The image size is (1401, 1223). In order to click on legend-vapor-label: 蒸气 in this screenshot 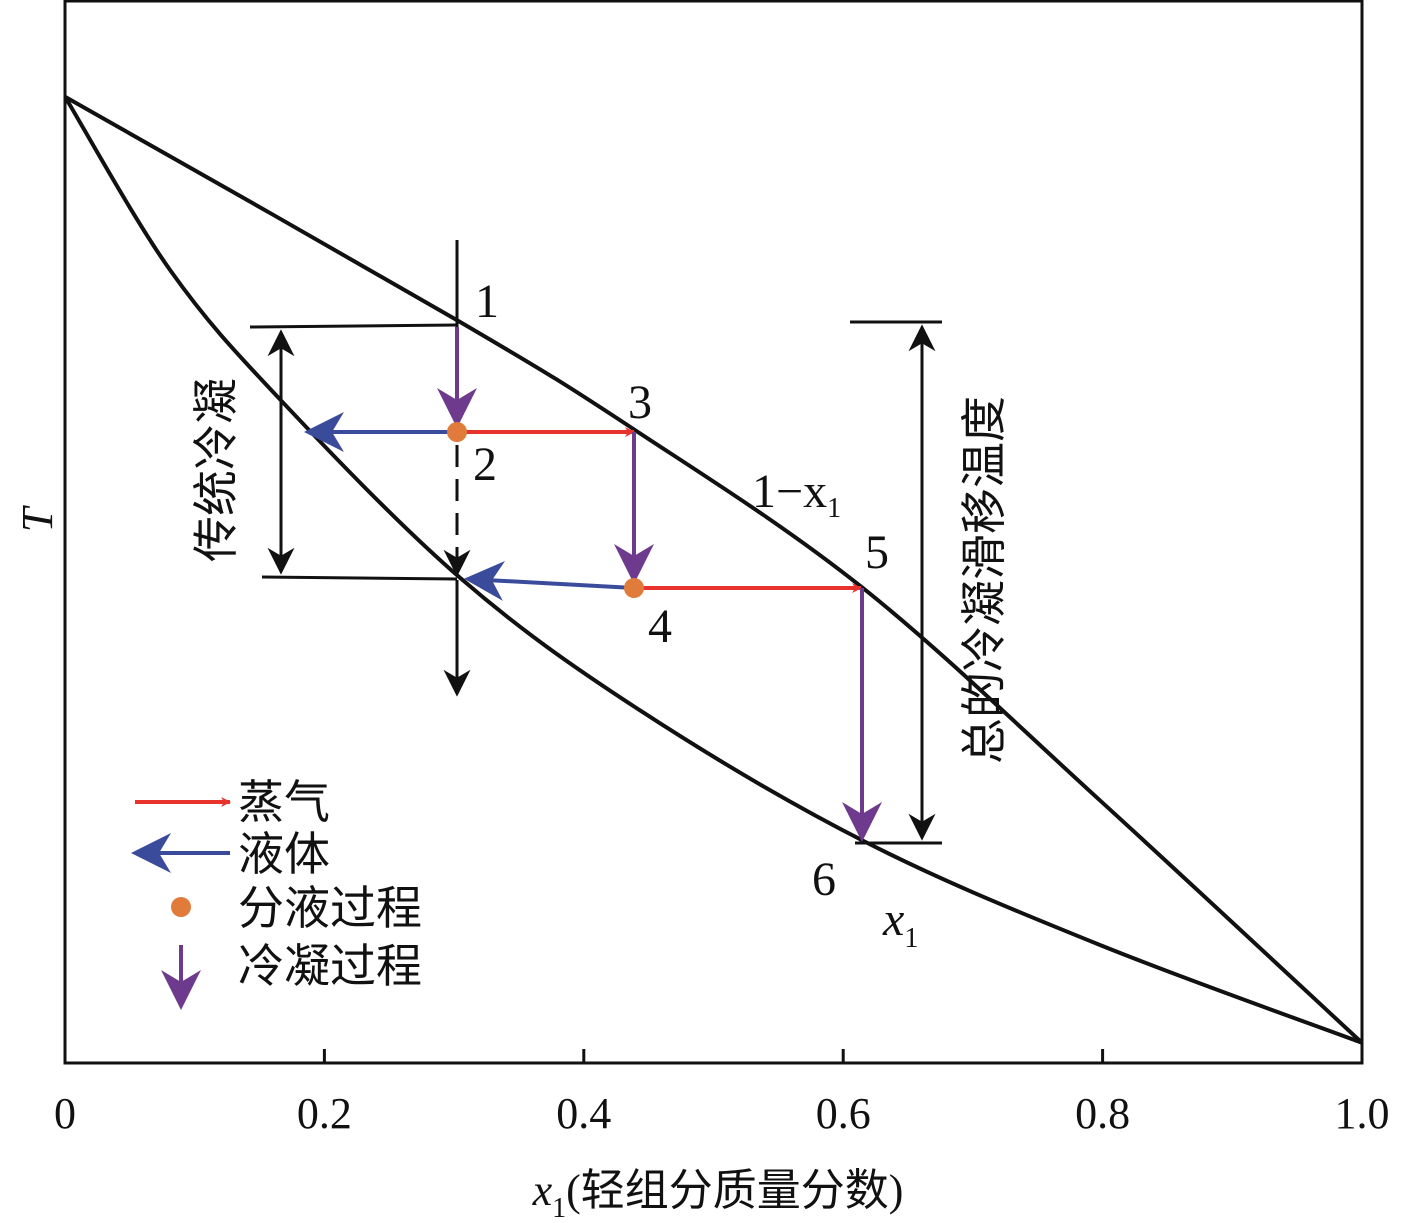, I will do `click(284, 802)`.